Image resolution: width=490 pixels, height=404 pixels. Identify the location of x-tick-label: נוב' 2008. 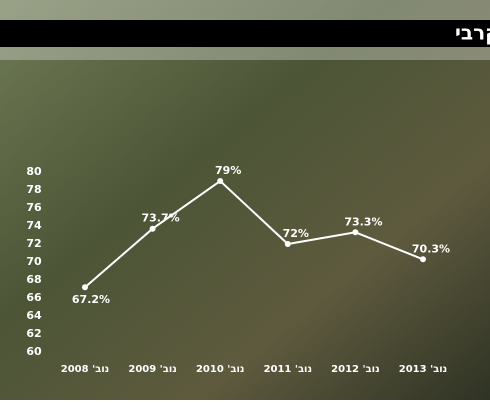
(85, 369).